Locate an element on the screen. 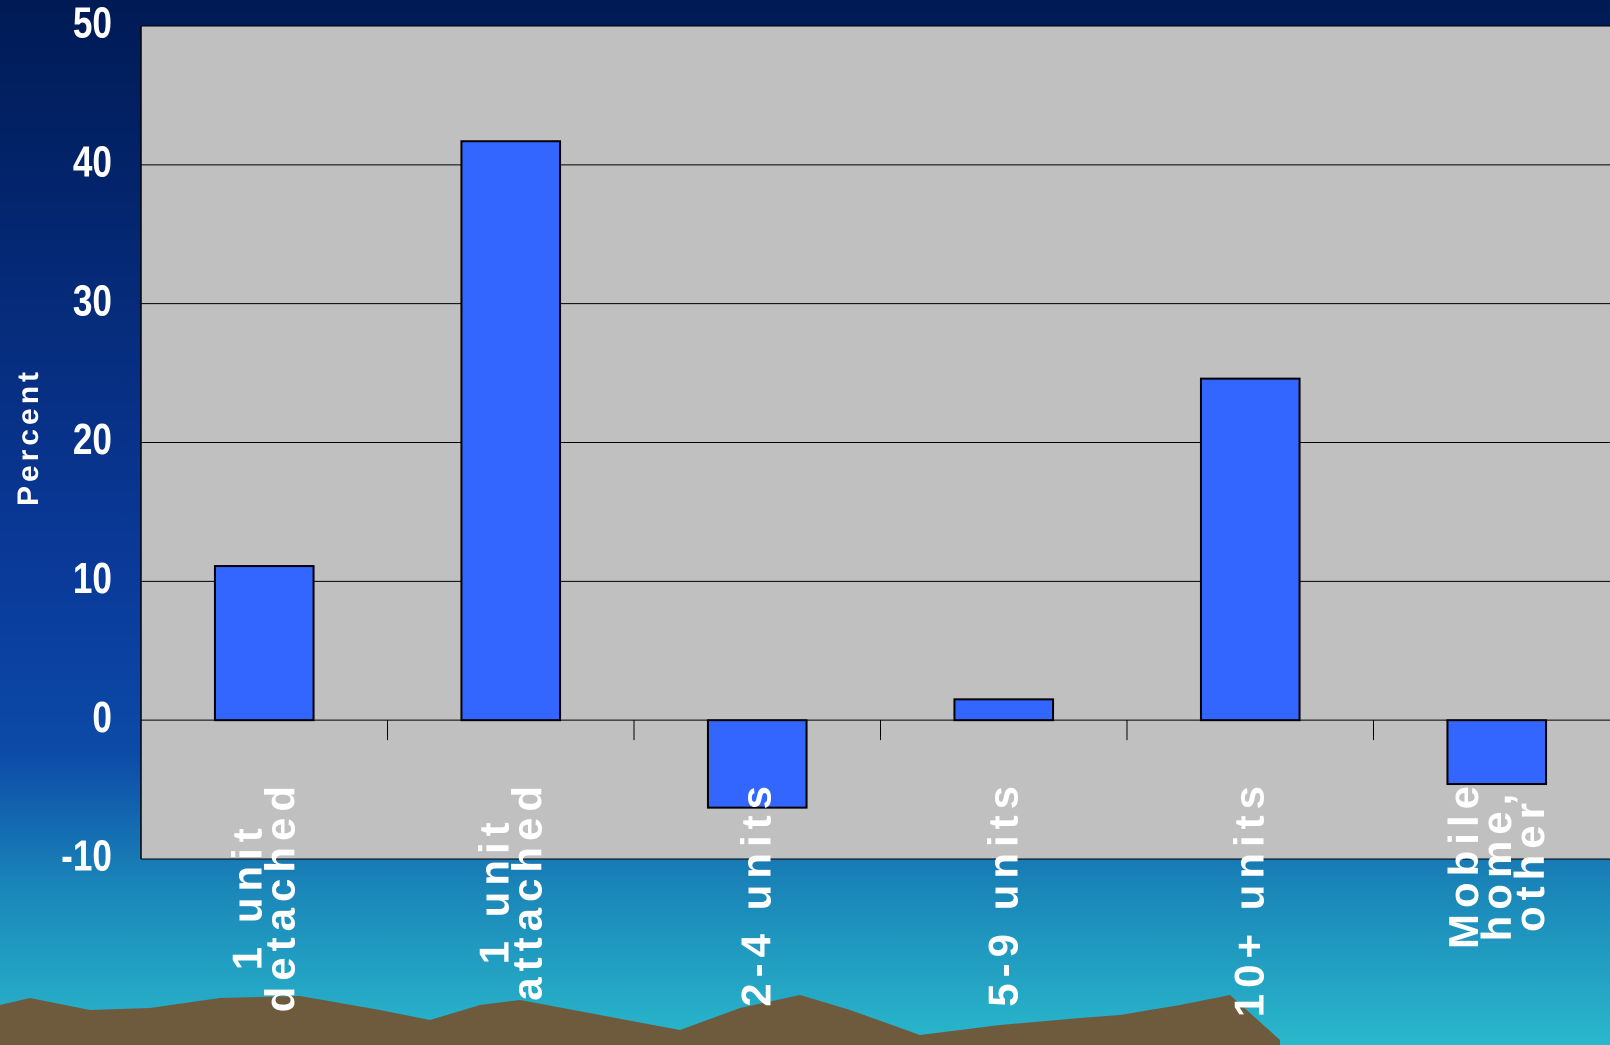  x-tick-label: 1 unit detached is located at coordinates (263, 896).